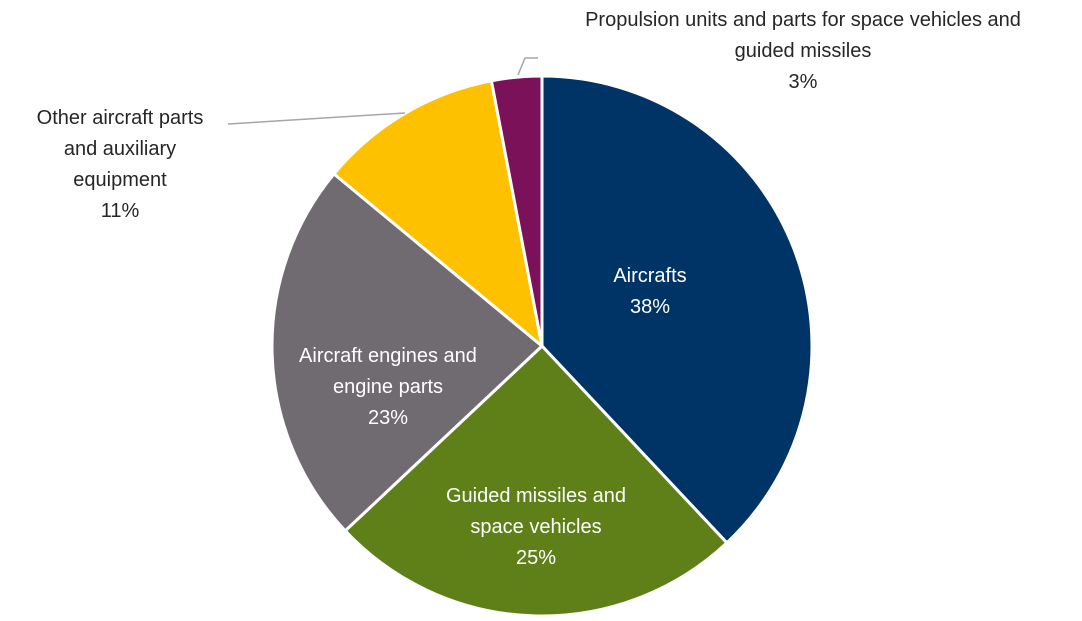 The height and width of the screenshot is (621, 1082). I want to click on slice-name-label: engine parts, so click(388, 387).